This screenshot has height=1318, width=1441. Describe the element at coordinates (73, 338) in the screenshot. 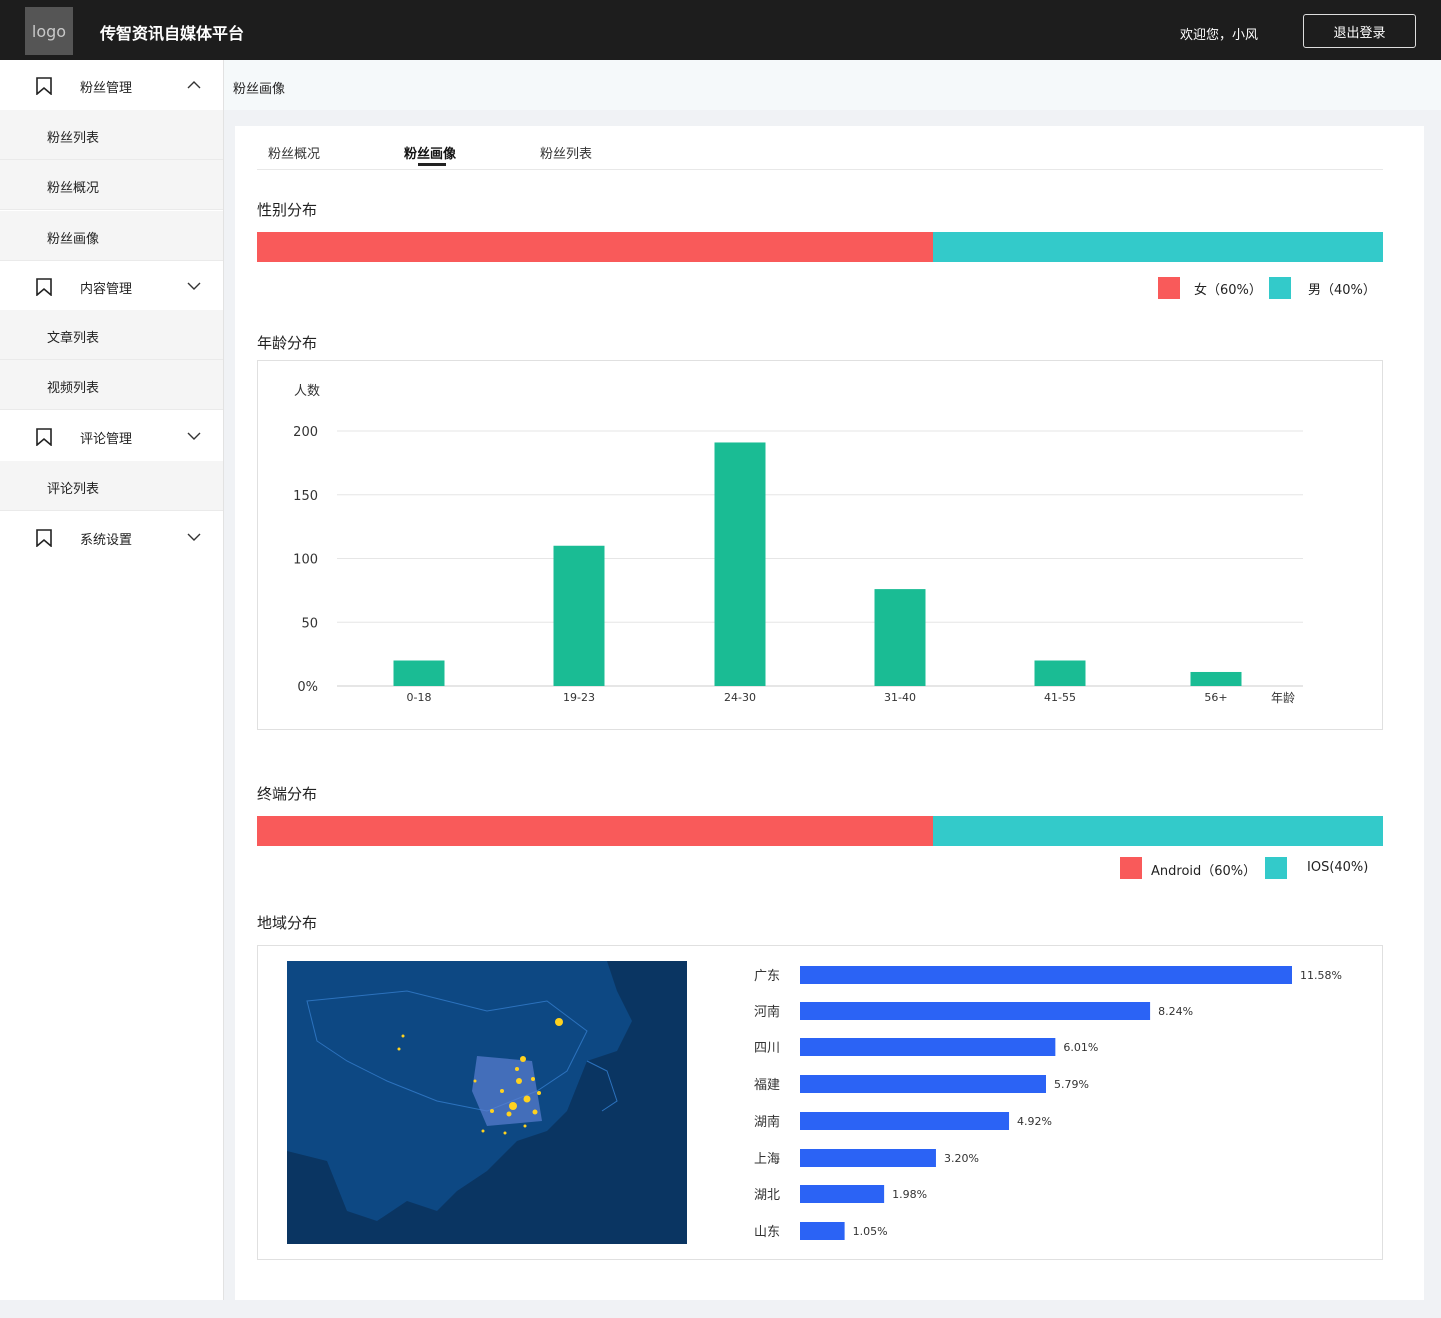

I see `sidebar-item-label: 文章列表` at that location.